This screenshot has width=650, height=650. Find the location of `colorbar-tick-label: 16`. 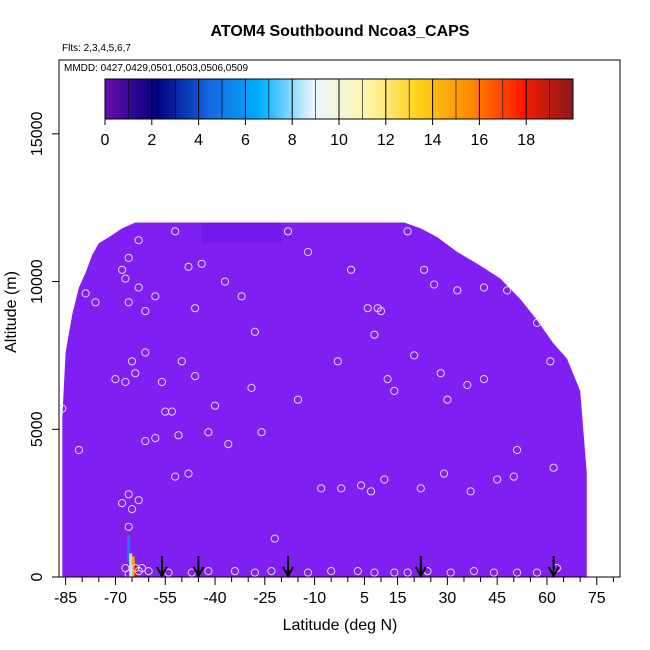

colorbar-tick-label: 16 is located at coordinates (480, 140).